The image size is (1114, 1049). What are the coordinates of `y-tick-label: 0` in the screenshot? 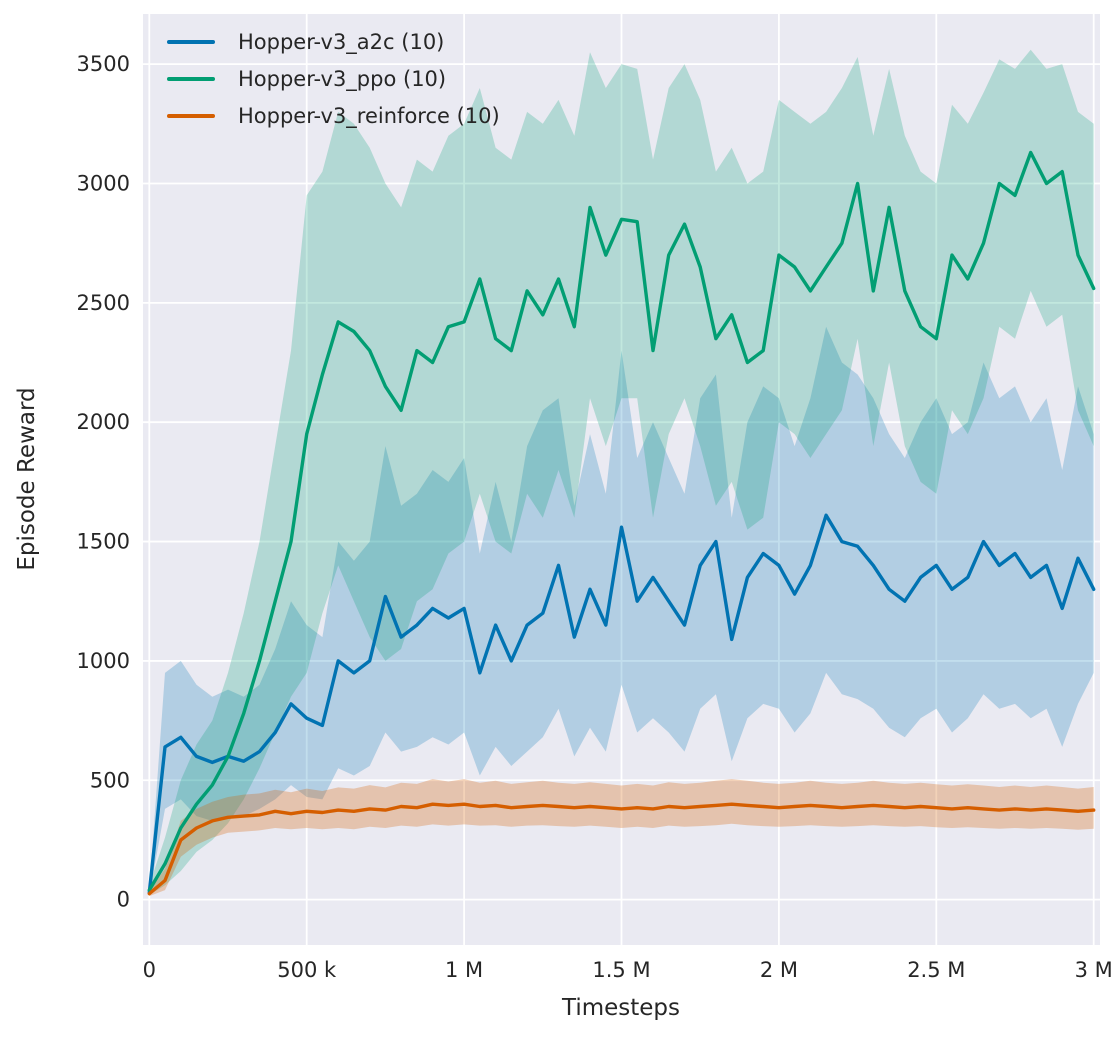 It's located at (123, 900).